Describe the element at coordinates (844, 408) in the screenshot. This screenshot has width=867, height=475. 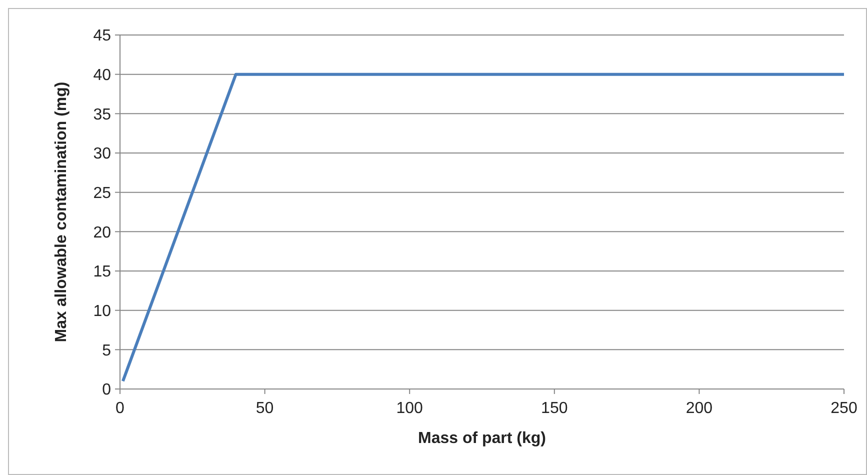
I see `x-tick-label: 250` at that location.